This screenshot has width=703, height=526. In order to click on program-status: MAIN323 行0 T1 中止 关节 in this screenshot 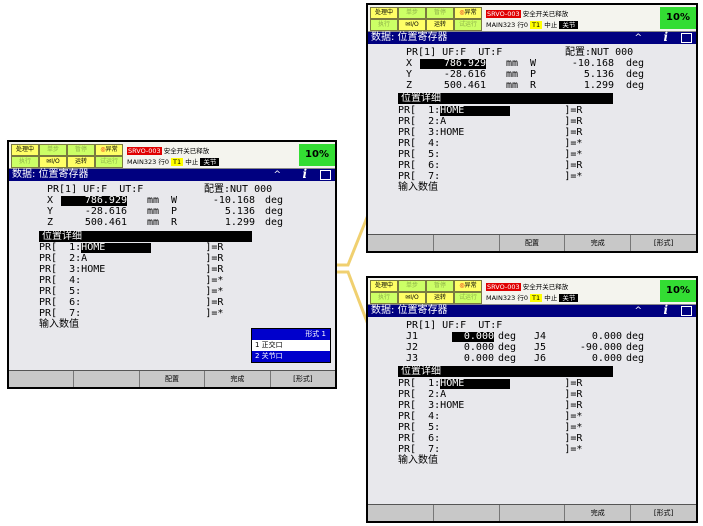, I will do `click(173, 161)`.